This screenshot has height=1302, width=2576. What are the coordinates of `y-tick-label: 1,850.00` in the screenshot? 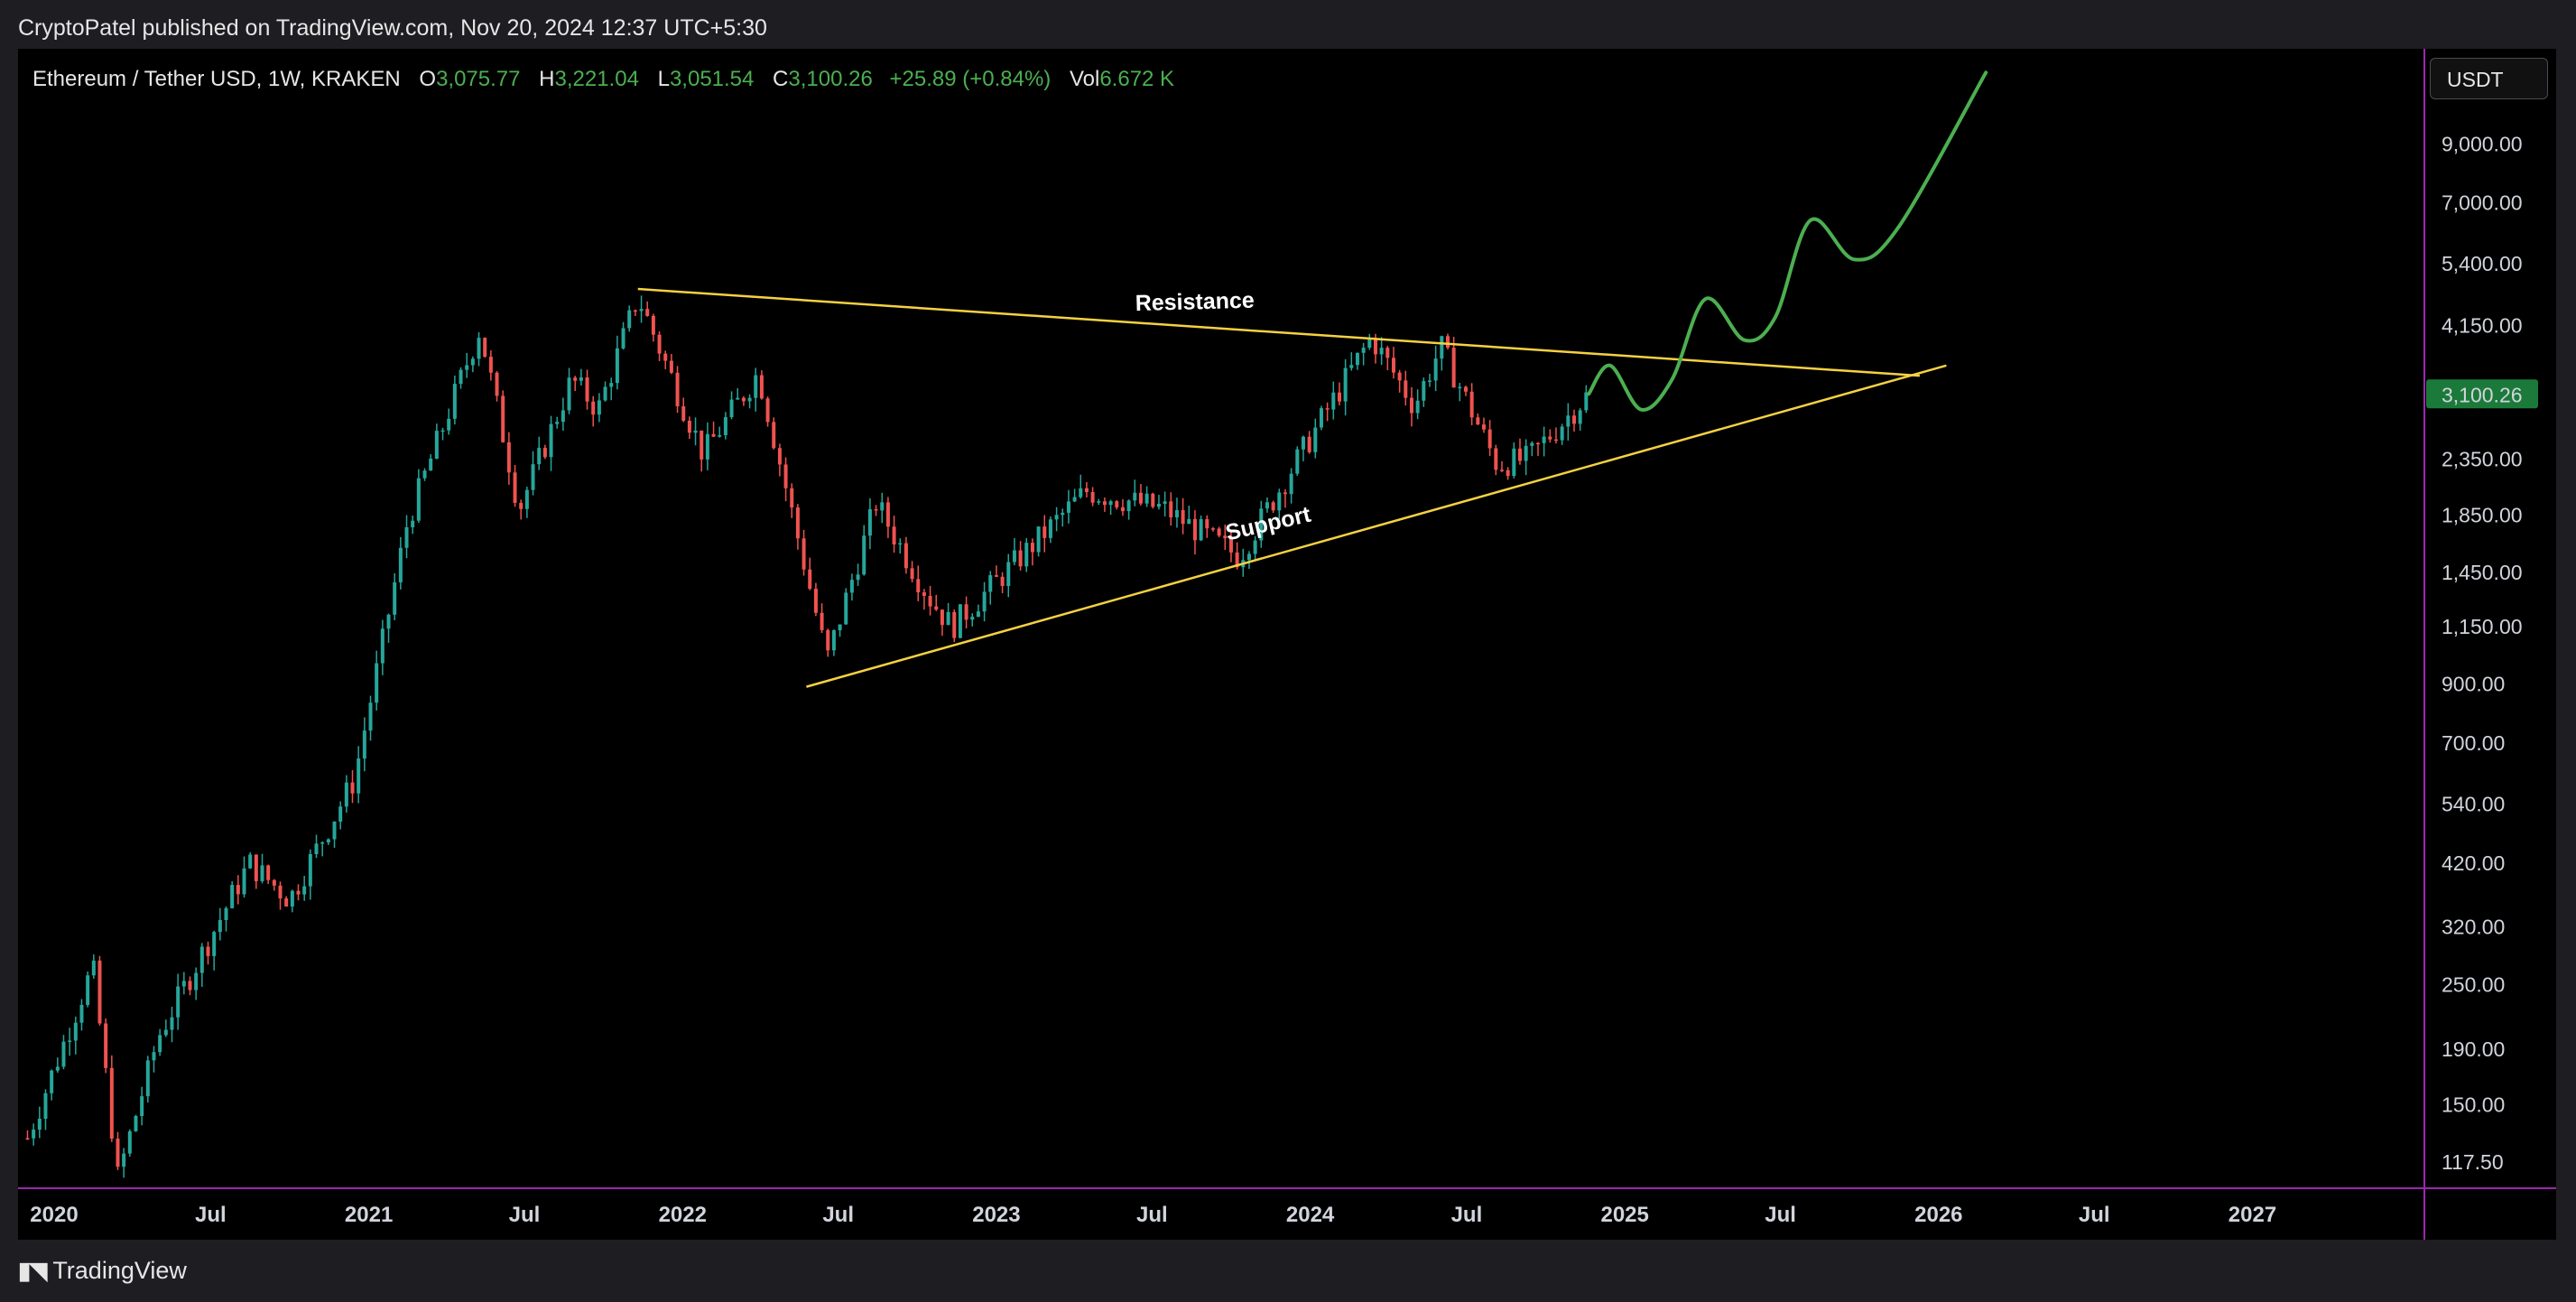 It's located at (2482, 514).